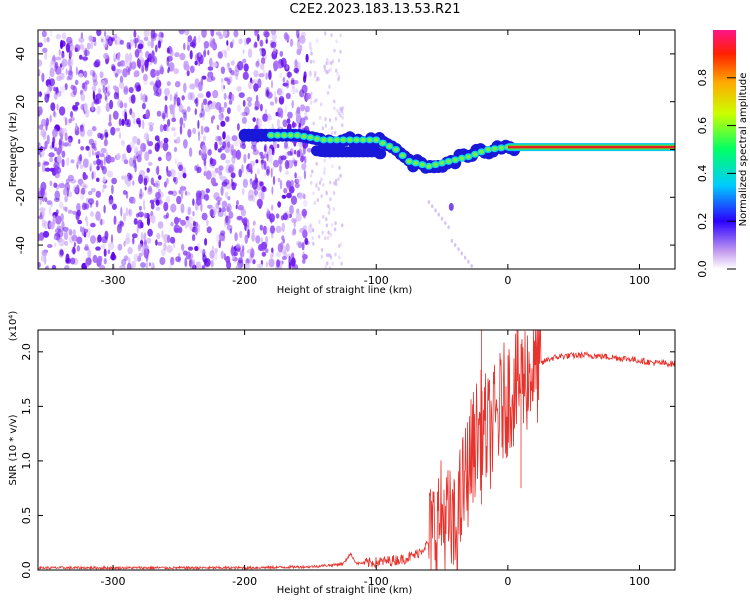  Describe the element at coordinates (376, 280) in the screenshot. I see `x-tick-label: -100` at that location.